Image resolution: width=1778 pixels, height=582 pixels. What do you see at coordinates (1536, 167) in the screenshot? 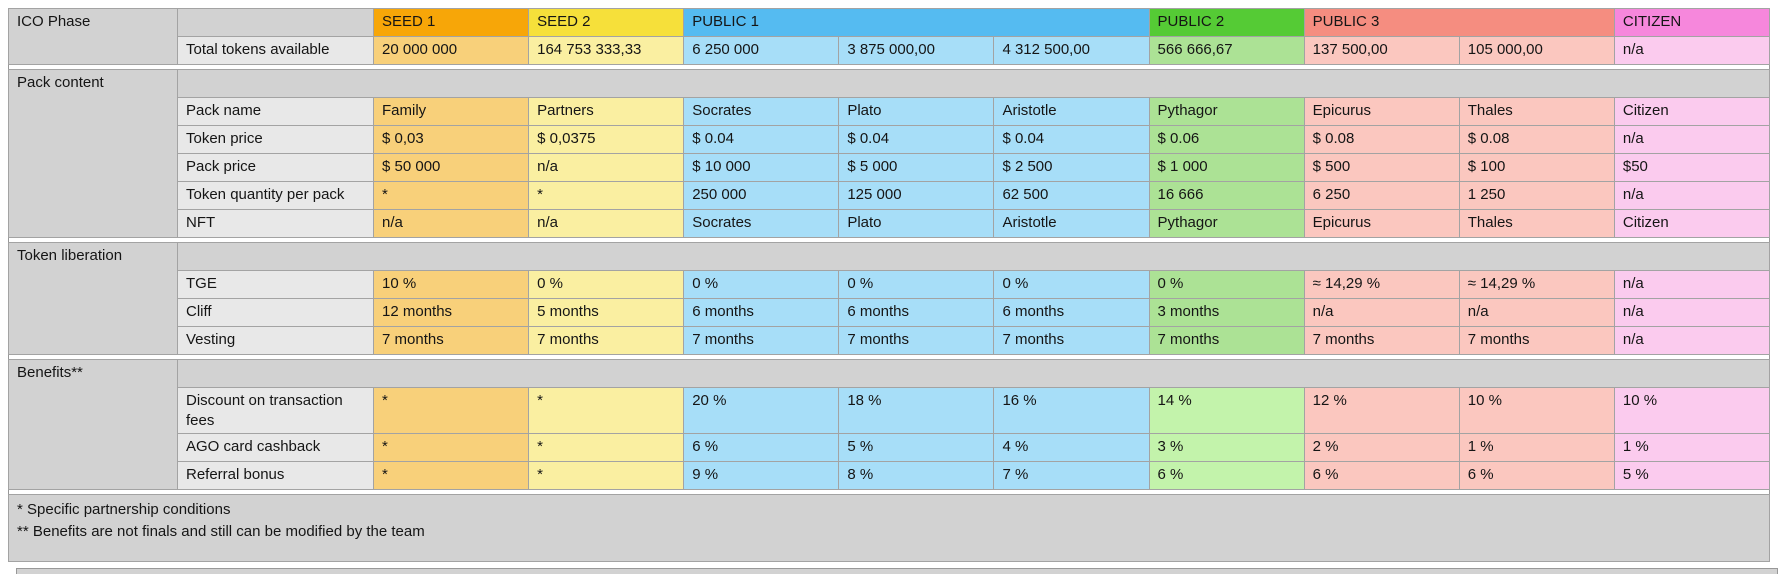
I see `value-cell: $ 100` at bounding box center [1536, 167].